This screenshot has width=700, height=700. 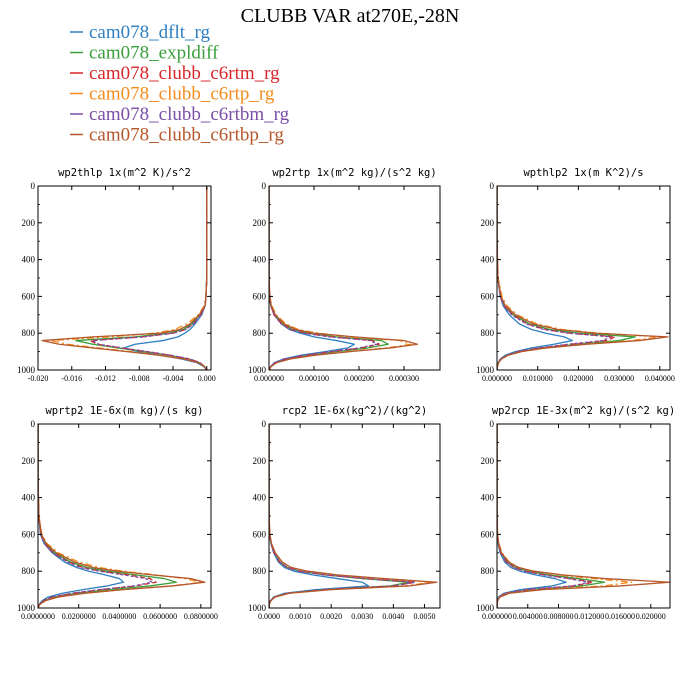 I want to click on legend-entry: cam078_clubb_c6rtm_rg, so click(x=175, y=73).